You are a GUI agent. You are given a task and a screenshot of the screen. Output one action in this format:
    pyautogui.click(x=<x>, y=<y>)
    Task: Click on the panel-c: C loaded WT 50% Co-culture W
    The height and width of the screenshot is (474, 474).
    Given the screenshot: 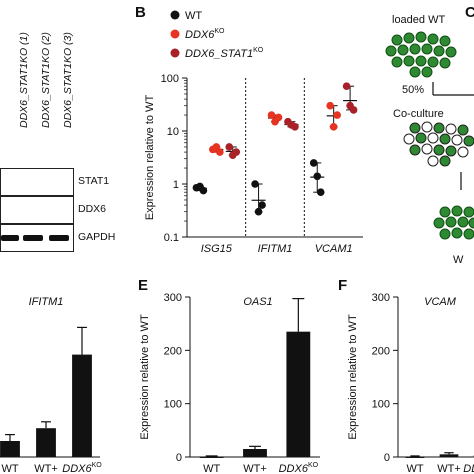 What is the action you would take?
    pyautogui.click(x=424, y=140)
    